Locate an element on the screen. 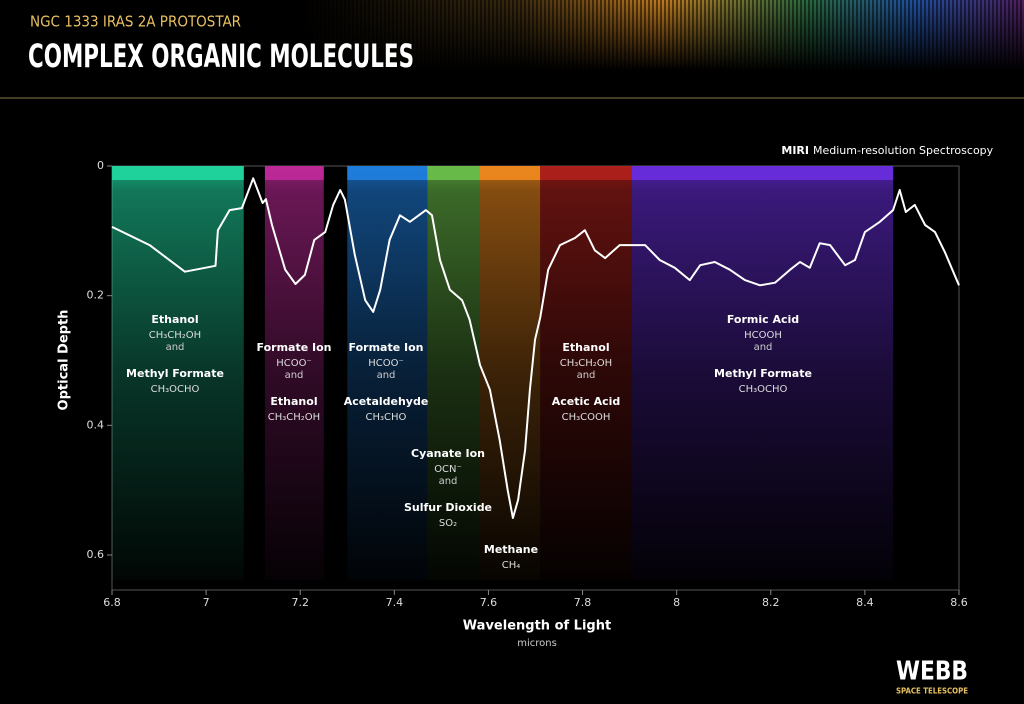  instrument: MIRI is located at coordinates (795, 150).